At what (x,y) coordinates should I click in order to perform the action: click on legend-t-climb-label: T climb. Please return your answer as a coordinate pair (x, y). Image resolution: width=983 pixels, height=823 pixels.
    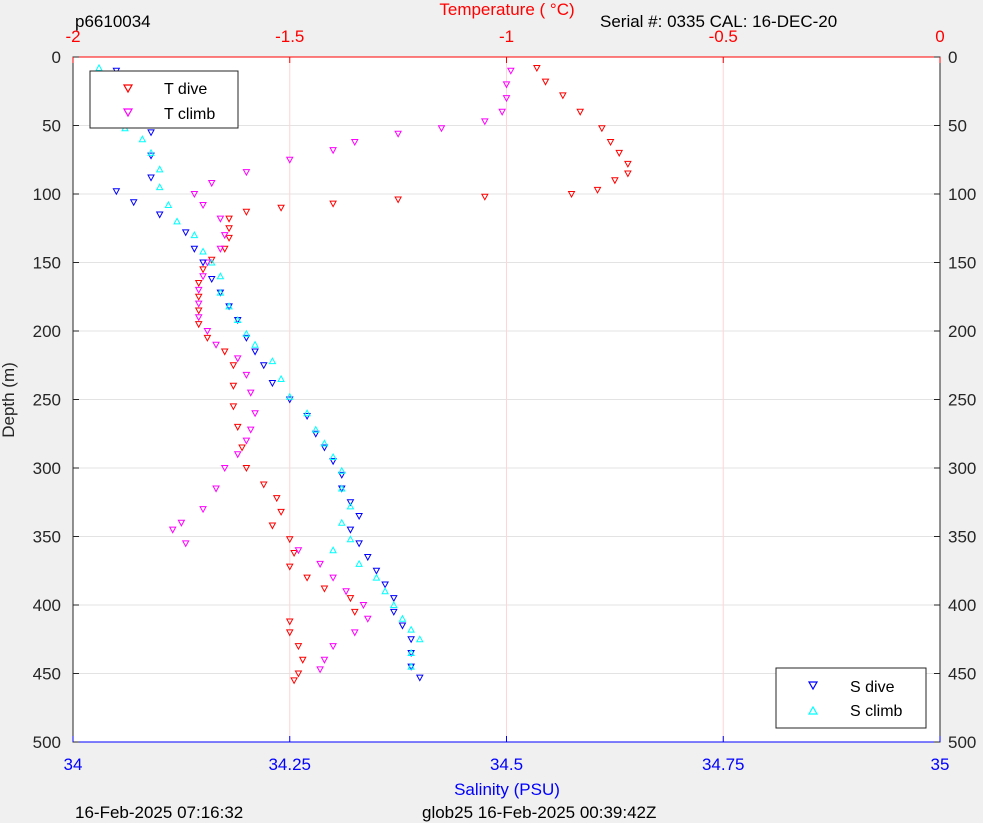
    Looking at the image, I should click on (189, 114).